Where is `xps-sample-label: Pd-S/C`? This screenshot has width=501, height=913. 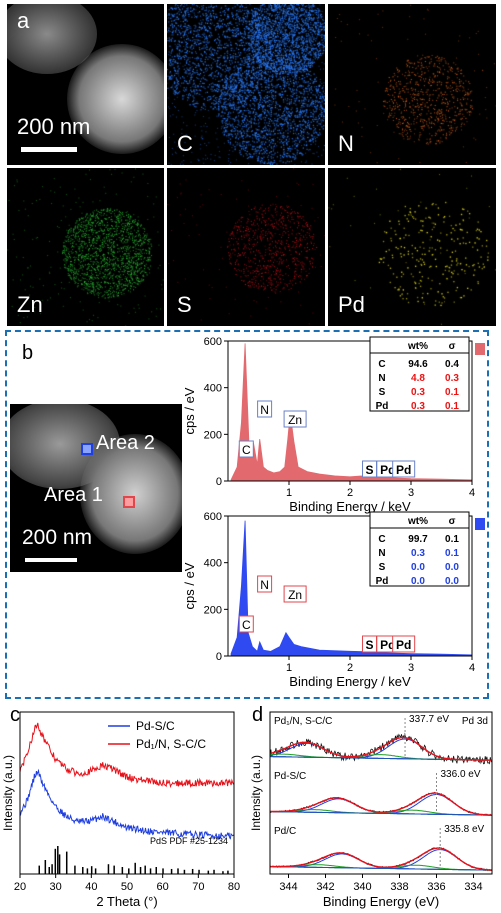 xps-sample-label: Pd-S/C is located at coordinates (290, 776).